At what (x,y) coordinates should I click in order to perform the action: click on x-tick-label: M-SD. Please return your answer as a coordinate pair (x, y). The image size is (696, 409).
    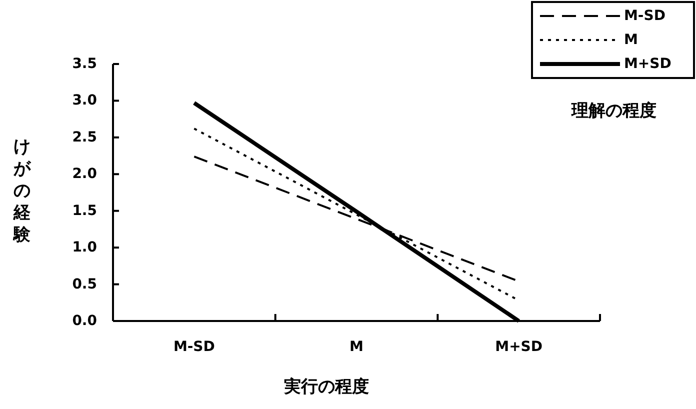
    Looking at the image, I should click on (194, 347).